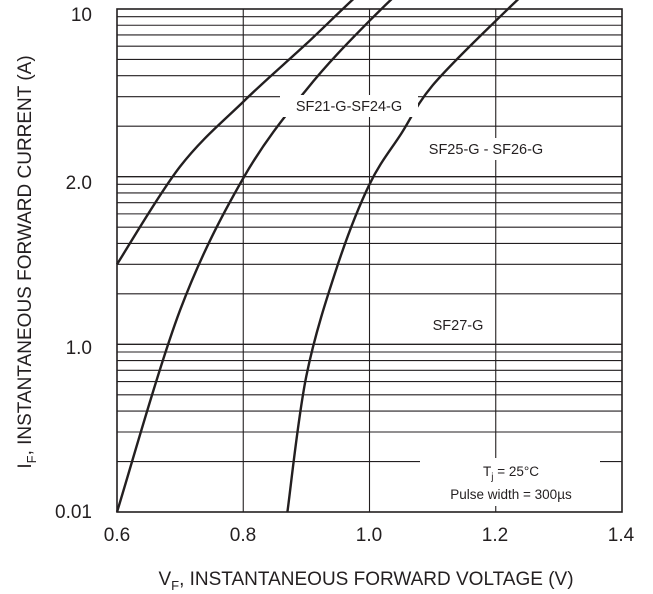 This screenshot has width=653, height=594. Describe the element at coordinates (81, 15) in the screenshot. I see `y-tick-label: 10` at that location.